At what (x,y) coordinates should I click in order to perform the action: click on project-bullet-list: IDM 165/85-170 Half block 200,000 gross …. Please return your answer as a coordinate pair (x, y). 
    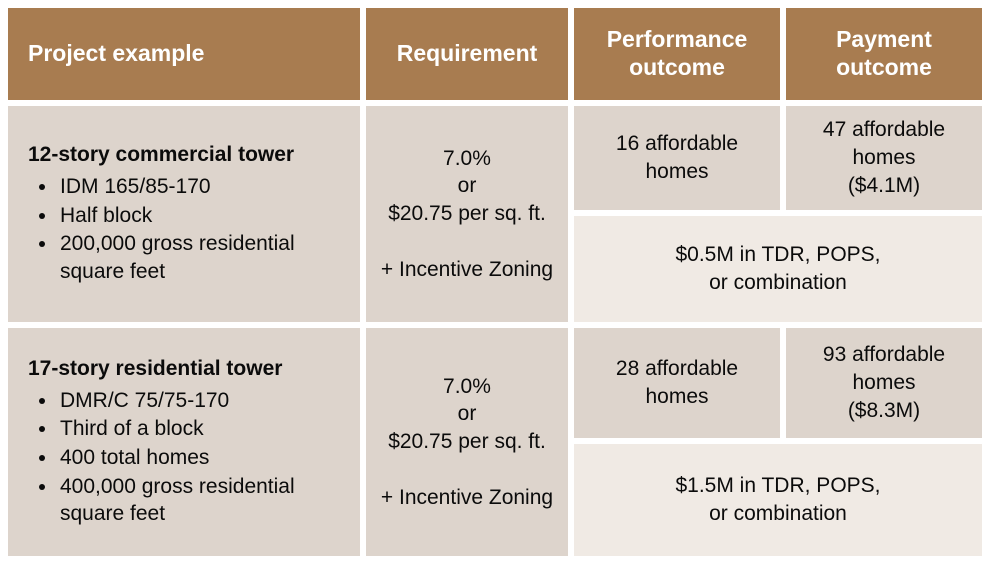
    Looking at the image, I should click on (189, 229).